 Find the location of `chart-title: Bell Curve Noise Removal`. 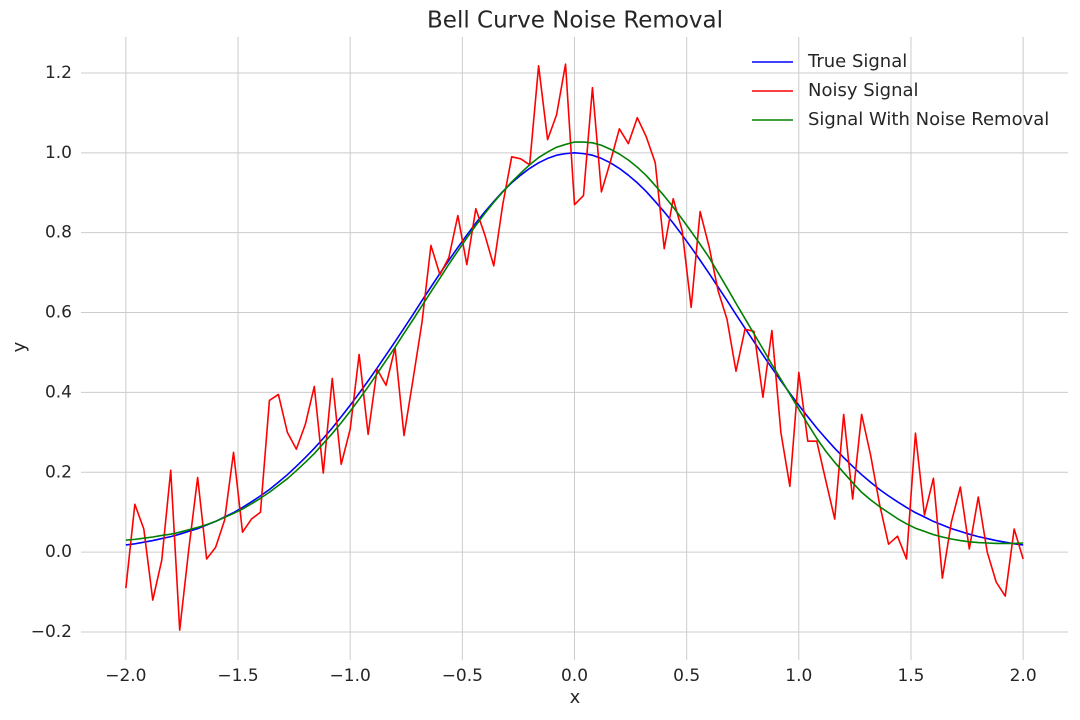

chart-title: Bell Curve Noise Removal is located at coordinates (575, 21).